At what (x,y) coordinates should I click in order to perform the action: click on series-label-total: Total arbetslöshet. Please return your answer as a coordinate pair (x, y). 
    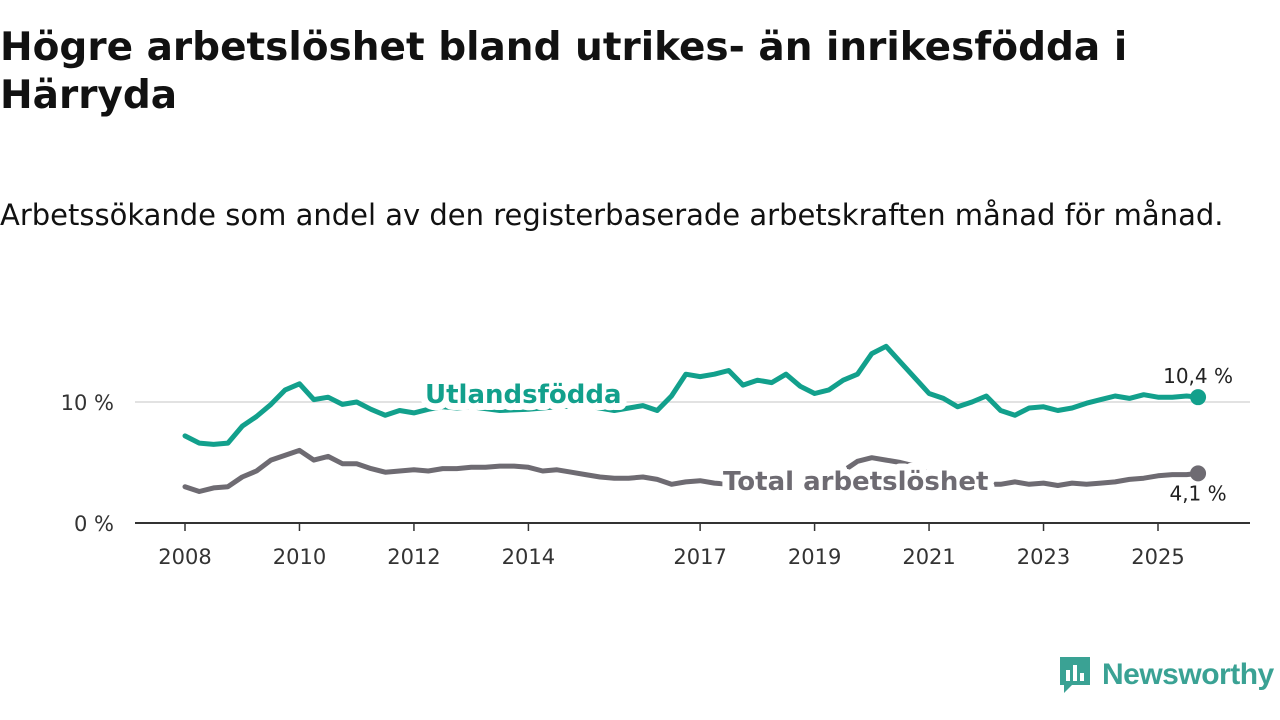
    Looking at the image, I should click on (855, 482).